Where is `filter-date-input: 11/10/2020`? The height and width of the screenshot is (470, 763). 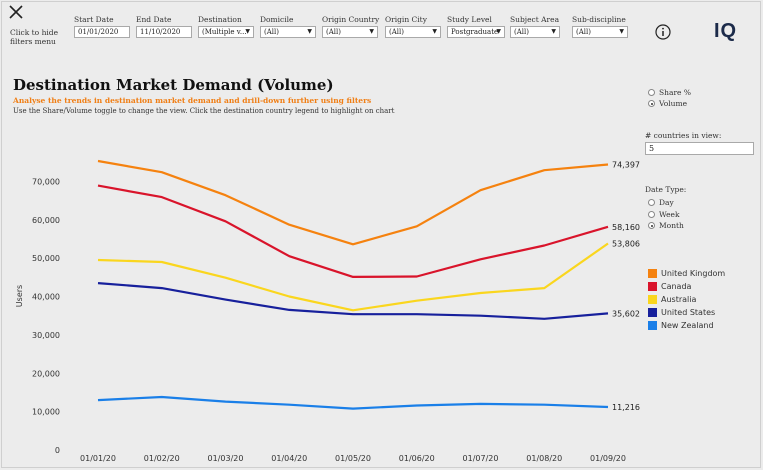 filter-date-input: 11/10/2020 is located at coordinates (164, 32).